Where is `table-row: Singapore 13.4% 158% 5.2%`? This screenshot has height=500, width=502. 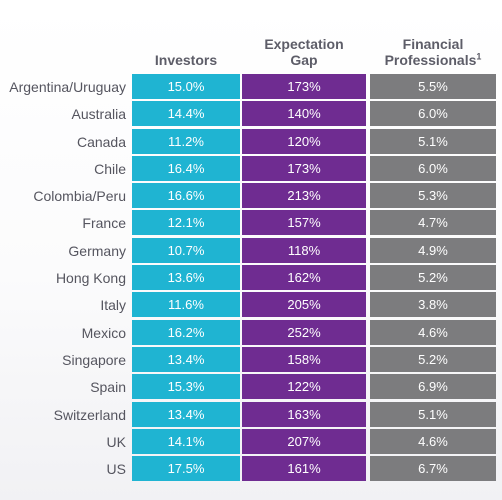
table-row: Singapore 13.4% 158% 5.2% is located at coordinates (251, 360).